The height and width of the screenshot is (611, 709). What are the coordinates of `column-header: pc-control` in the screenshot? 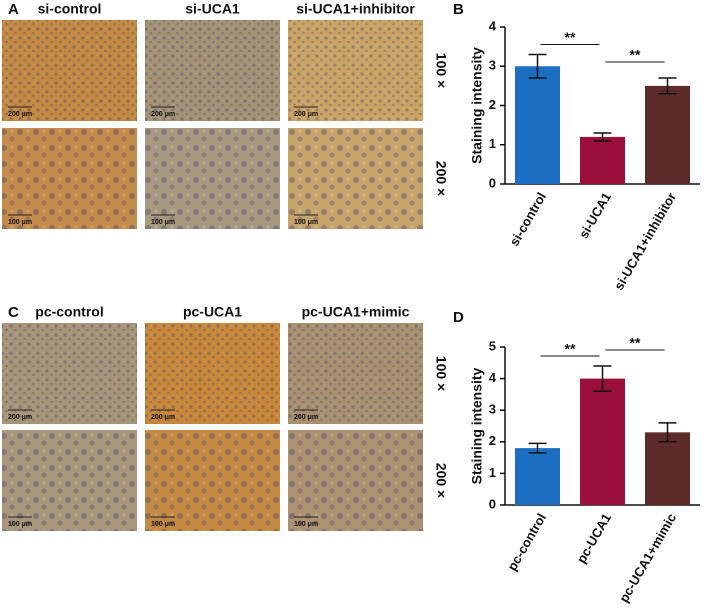 It's located at (69, 312).